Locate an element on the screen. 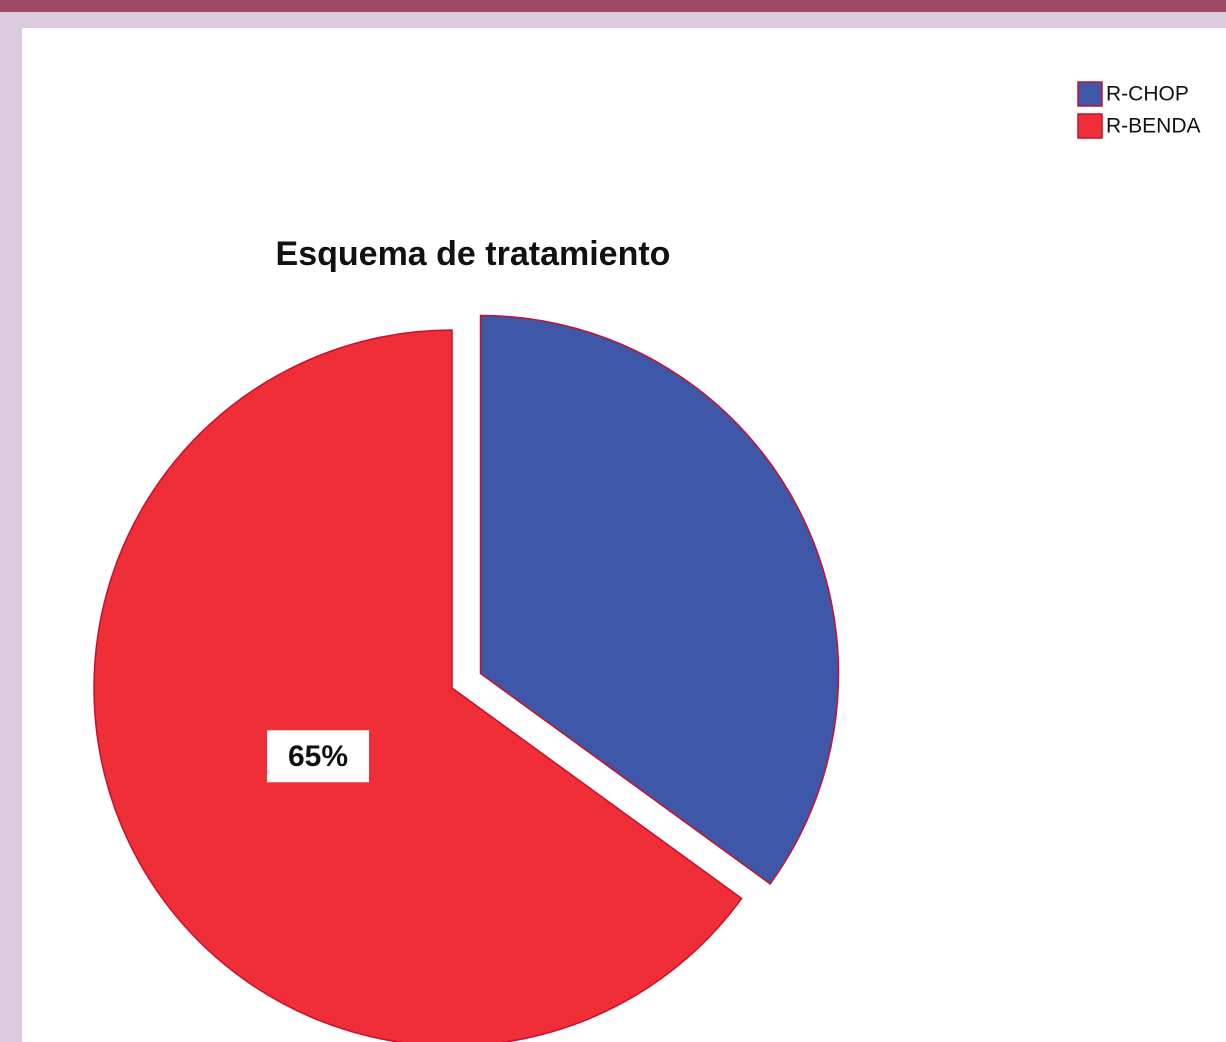 The height and width of the screenshot is (1042, 1226). legend-label: R-CHOP is located at coordinates (1147, 94).